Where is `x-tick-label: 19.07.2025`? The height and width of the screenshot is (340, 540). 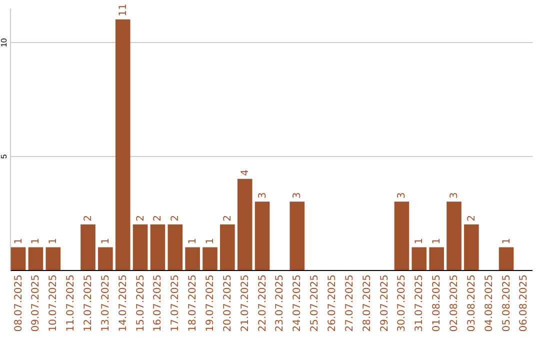
x-tick-label: 19.07.2025 is located at coordinates (210, 303).